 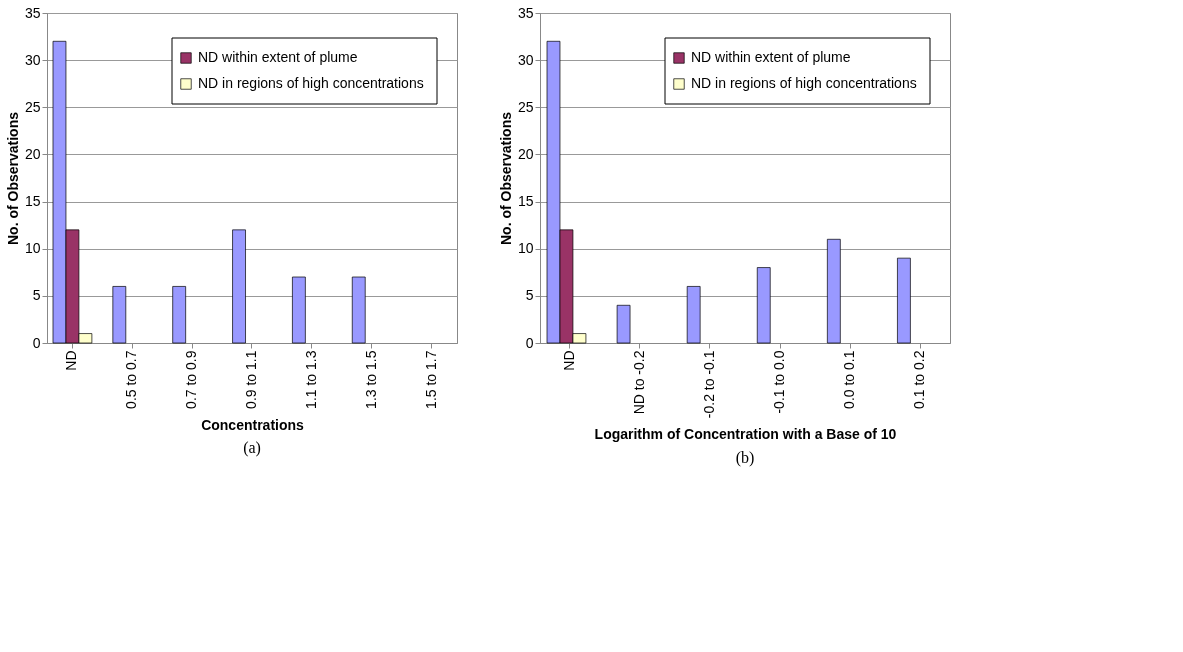 What do you see at coordinates (191, 379) in the screenshot?
I see `x-tick-label: 0.7 to 0.9` at bounding box center [191, 379].